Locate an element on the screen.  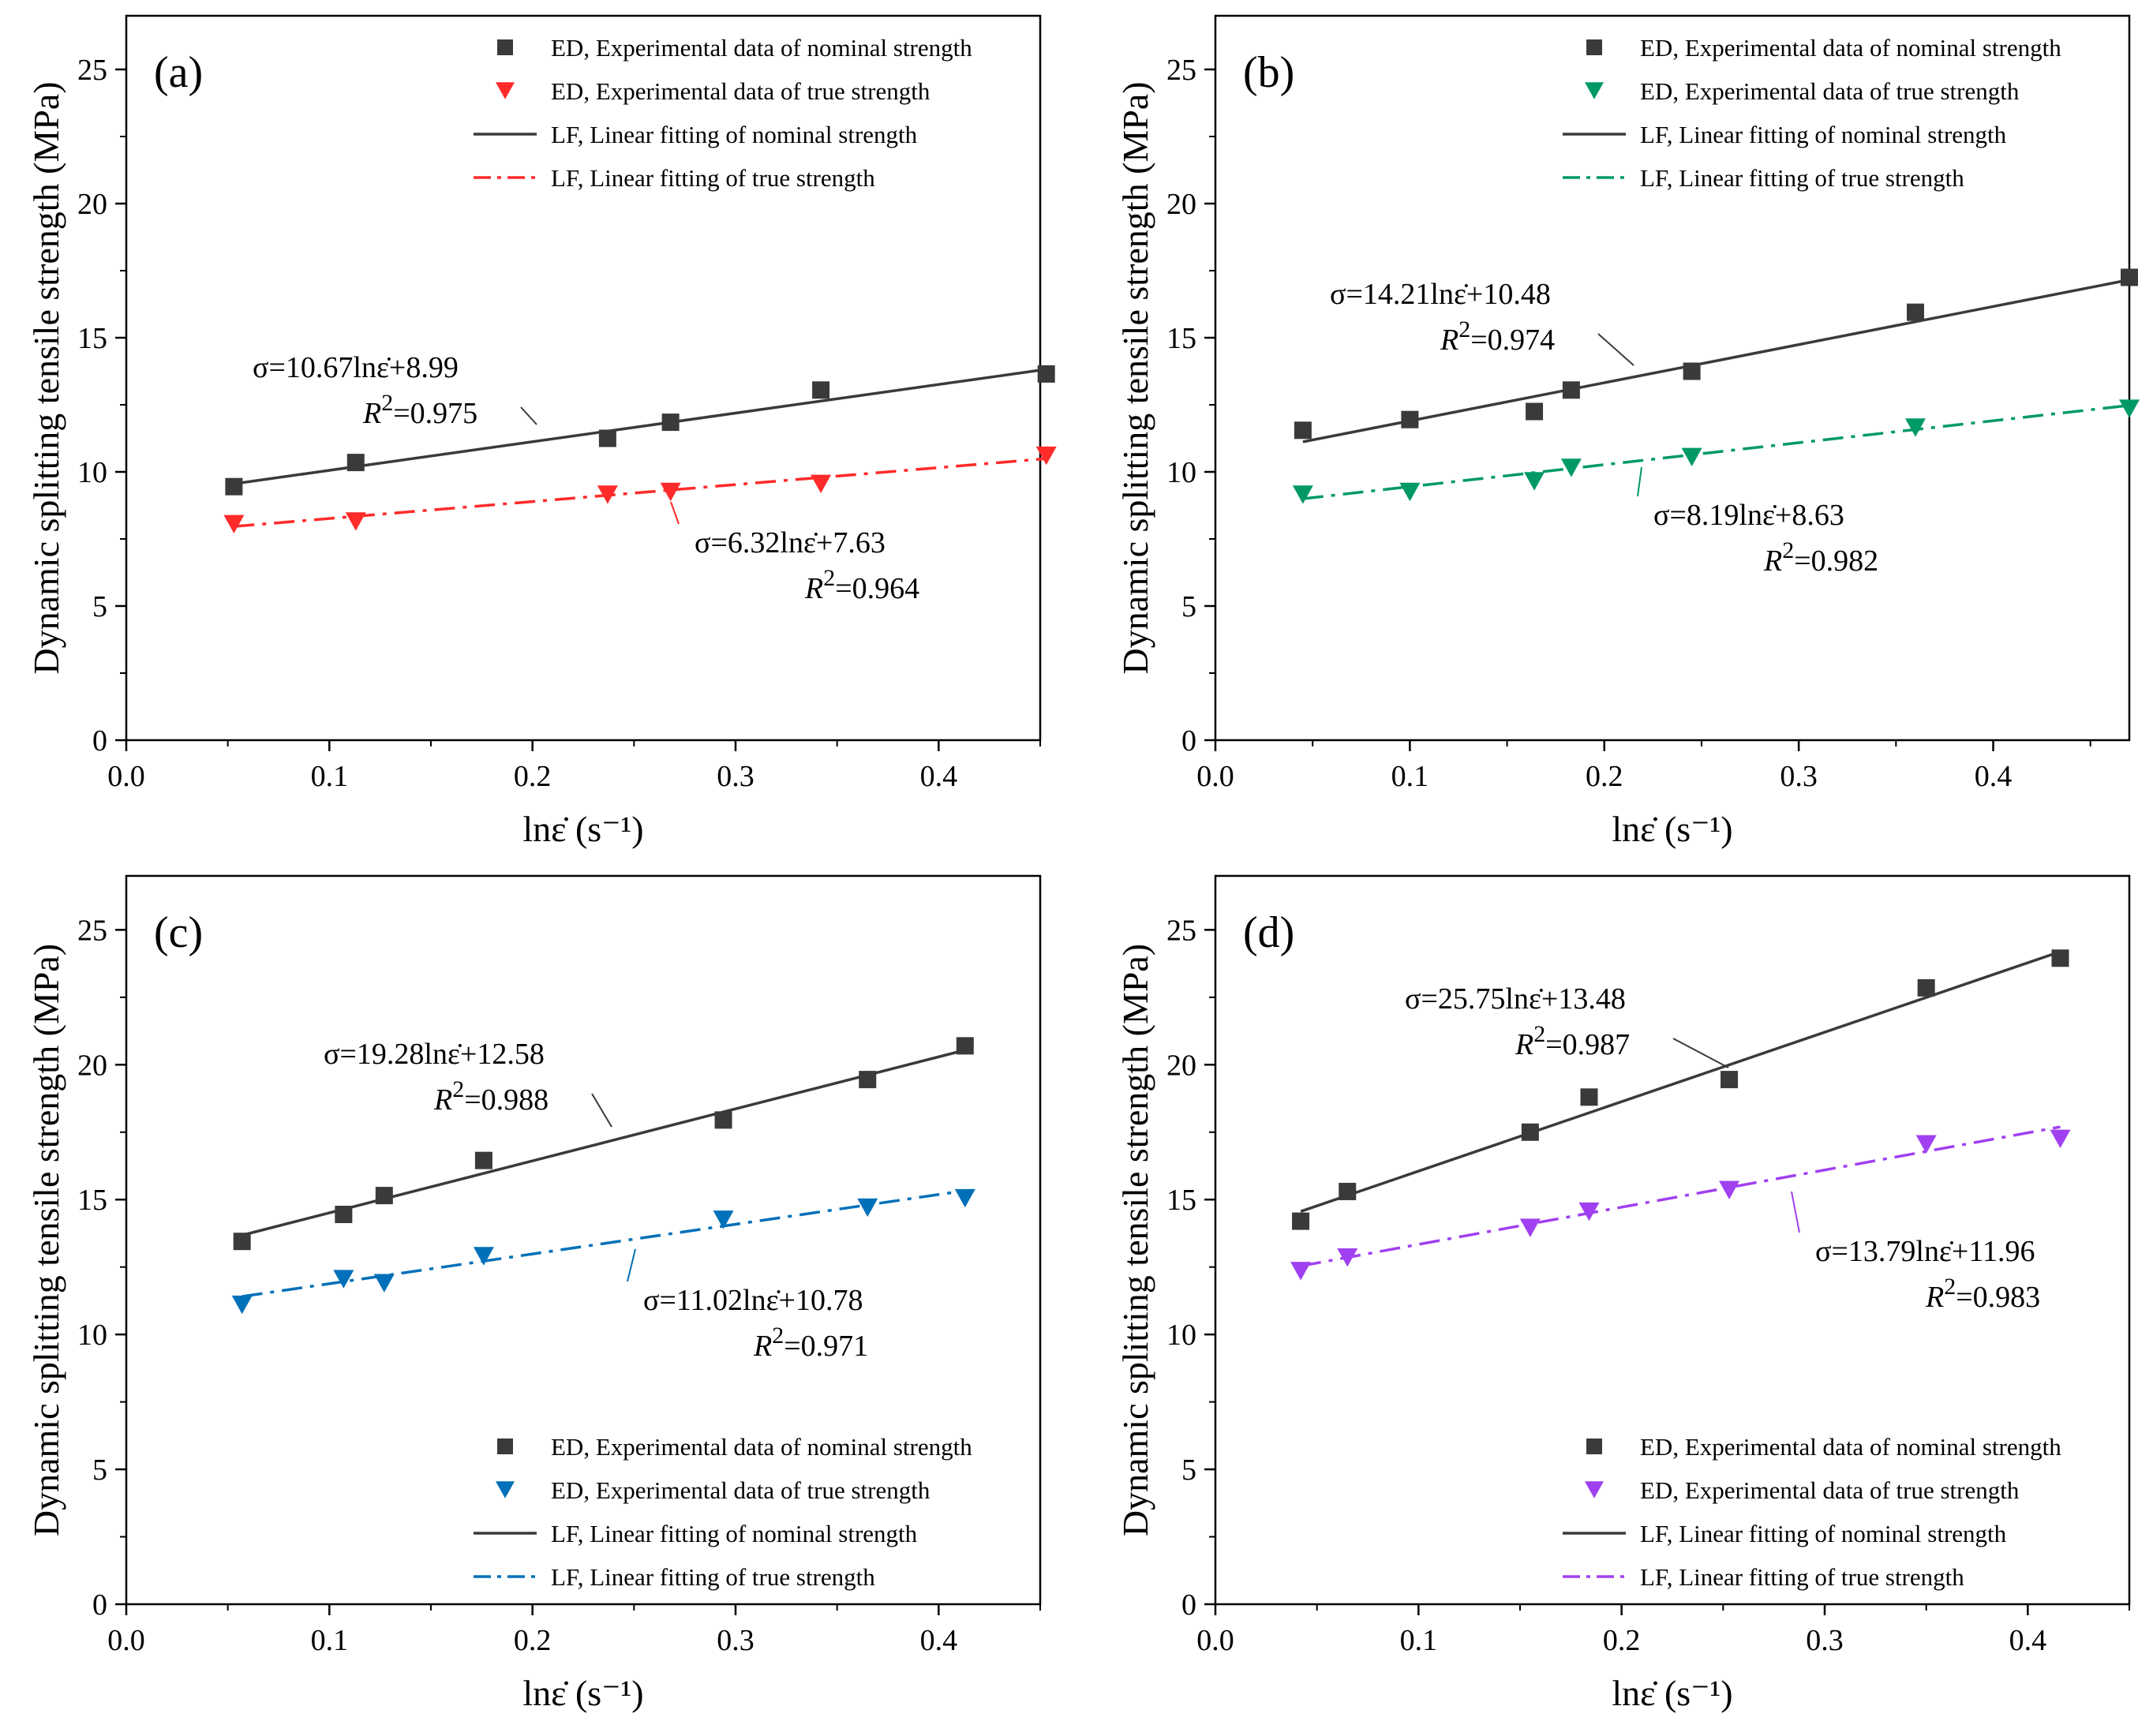
panel-label: (c) is located at coordinates (178, 932).